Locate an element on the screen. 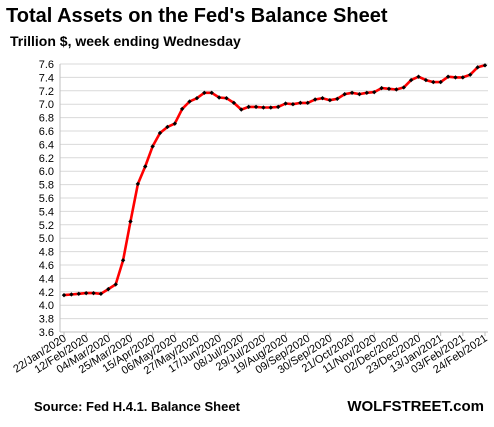  y-tick-label: 5.2 is located at coordinates (46, 226).